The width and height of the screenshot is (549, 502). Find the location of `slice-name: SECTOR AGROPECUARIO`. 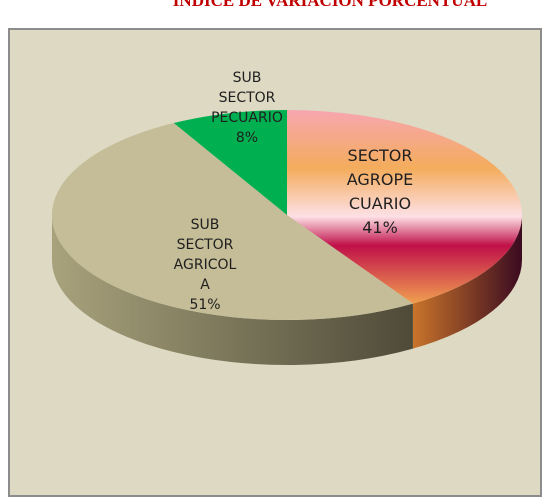

slice-name: SECTOR AGROPECUARIO is located at coordinates (380, 179).